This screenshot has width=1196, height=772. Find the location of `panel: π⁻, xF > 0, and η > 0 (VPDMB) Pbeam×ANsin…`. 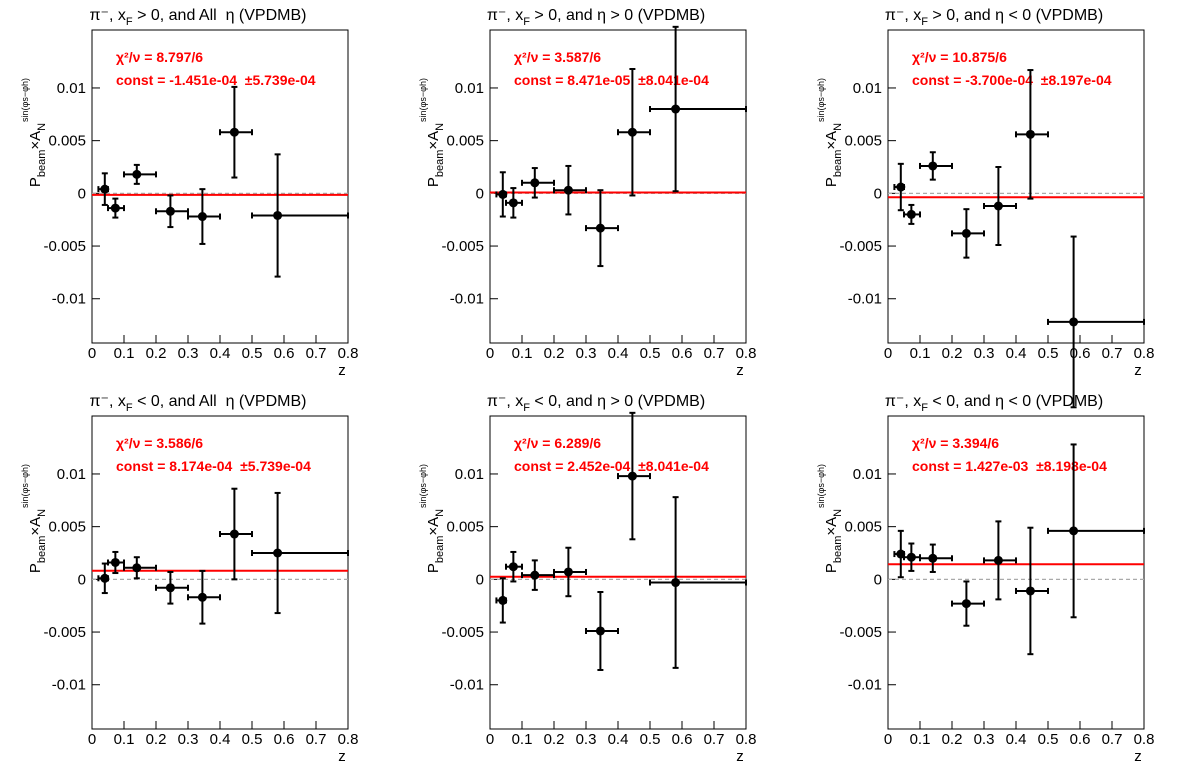

panel: π⁻, xF > 0, and η > 0 (VPDMB) Pbeam×ANsin… is located at coordinates (587, 193).